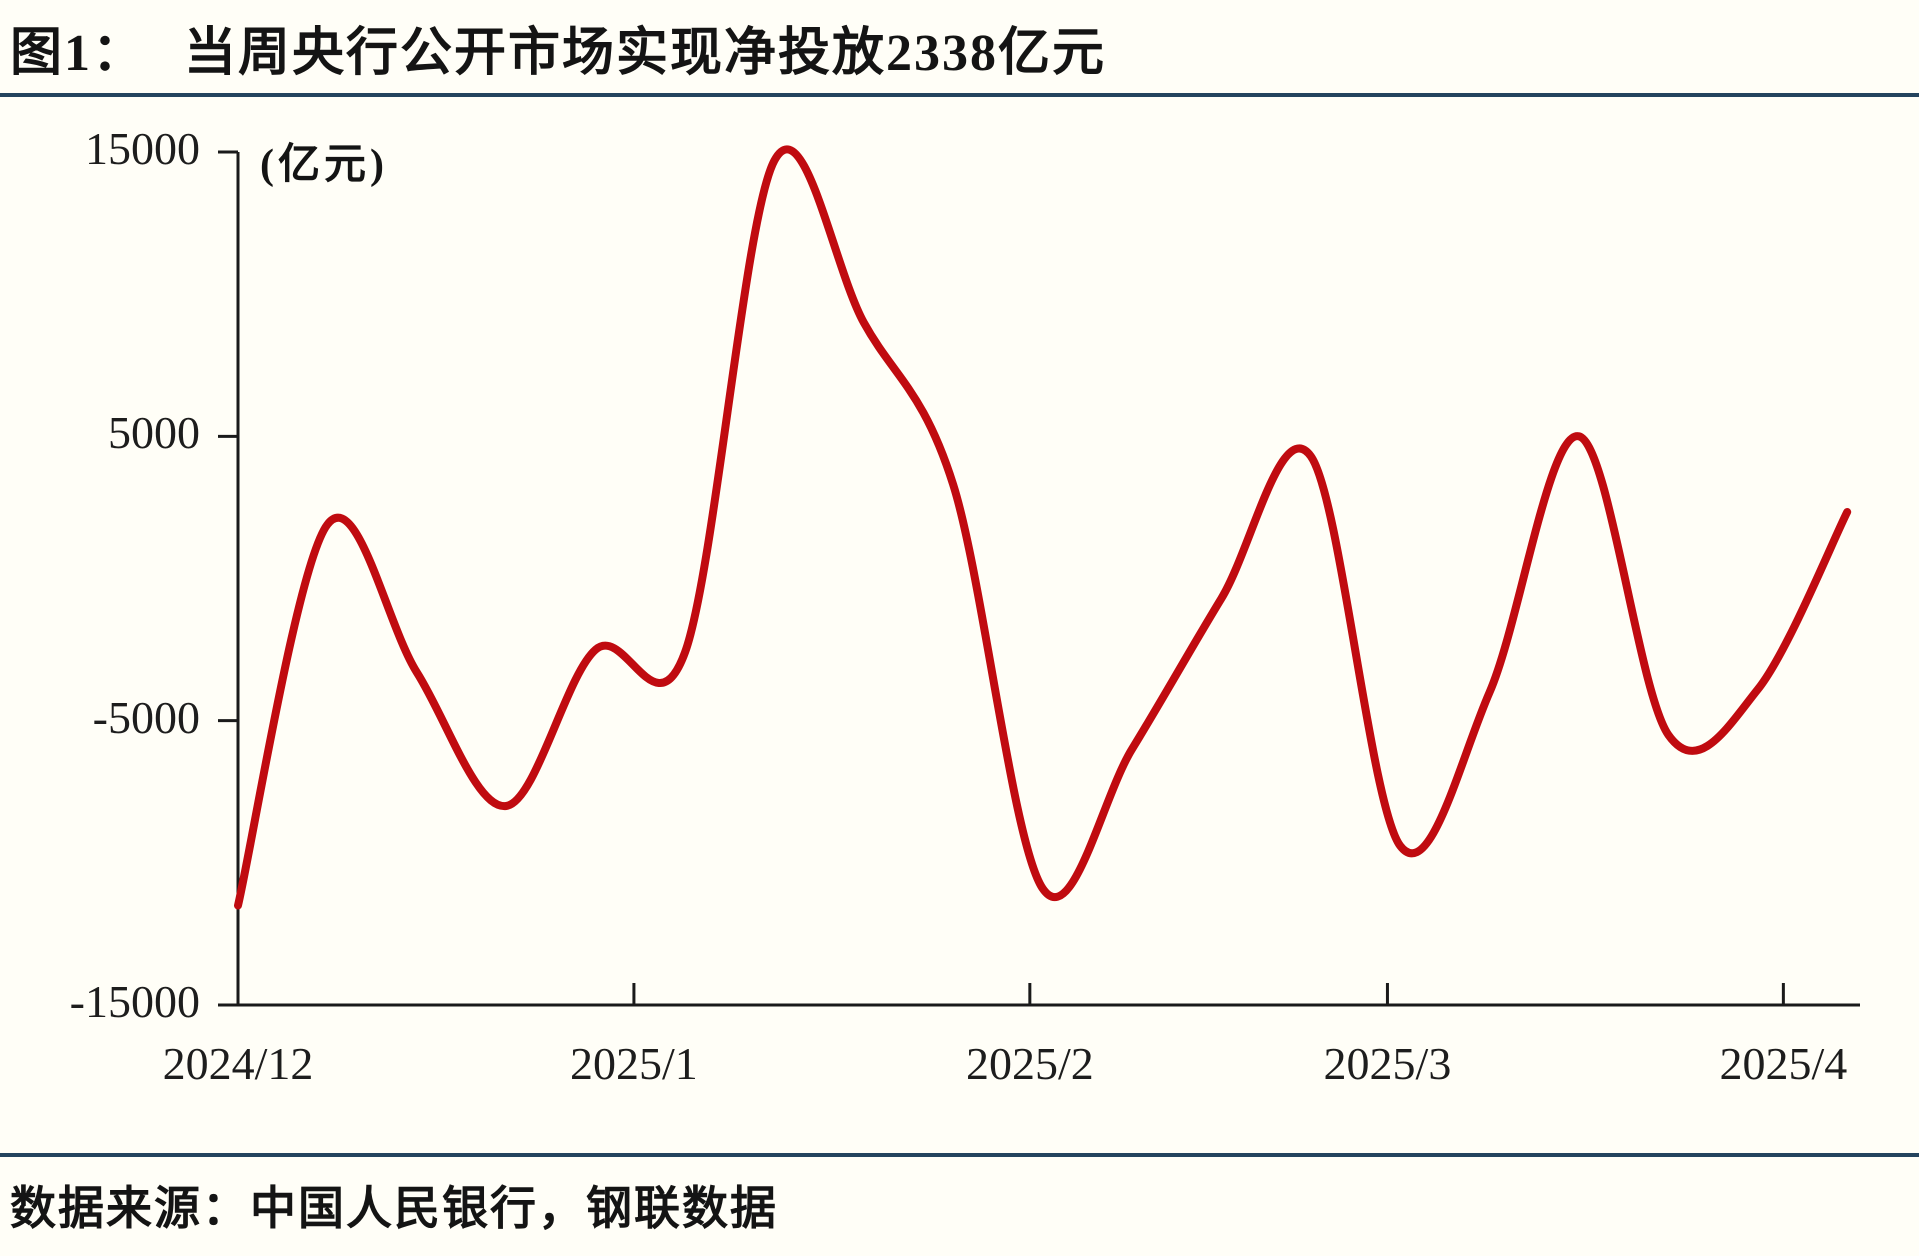  What do you see at coordinates (142, 148) in the screenshot?
I see `y-tick-label: 15000` at bounding box center [142, 148].